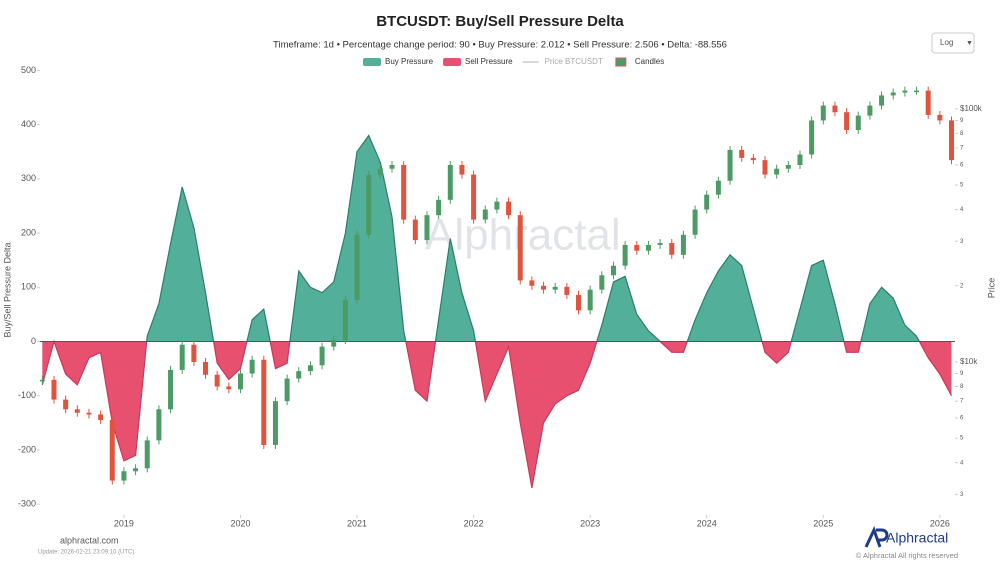  What do you see at coordinates (27, 395) in the screenshot?
I see `y-tick-label: -100` at bounding box center [27, 395].